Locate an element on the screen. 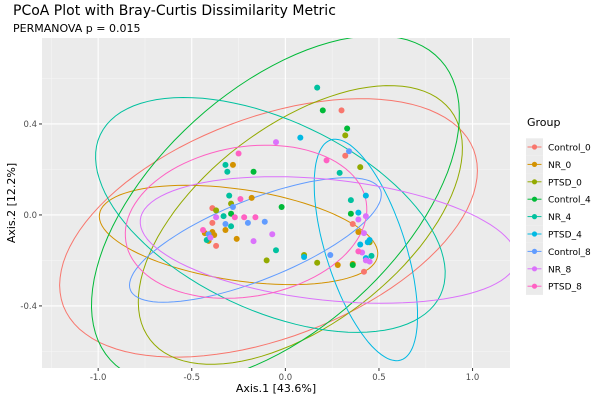  legend-label: PTSD_8 is located at coordinates (565, 288).